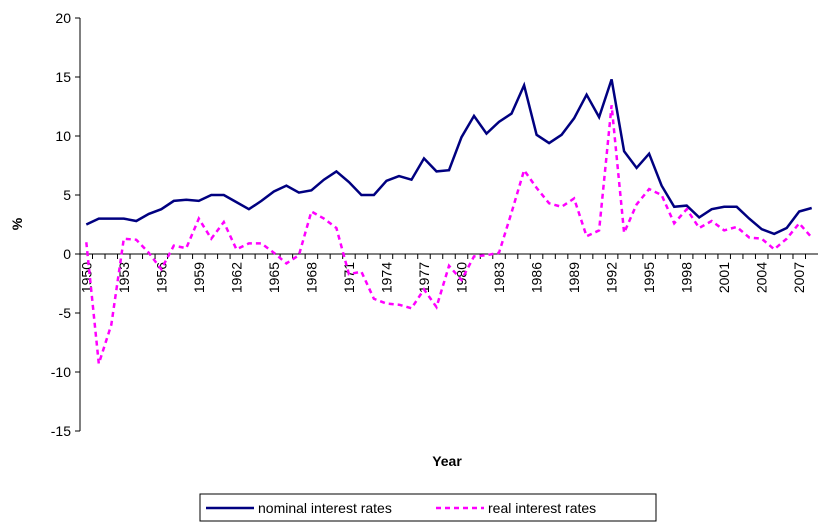 The width and height of the screenshot is (820, 524). What do you see at coordinates (61, 372) in the screenshot?
I see `y-tick-label: -10` at bounding box center [61, 372].